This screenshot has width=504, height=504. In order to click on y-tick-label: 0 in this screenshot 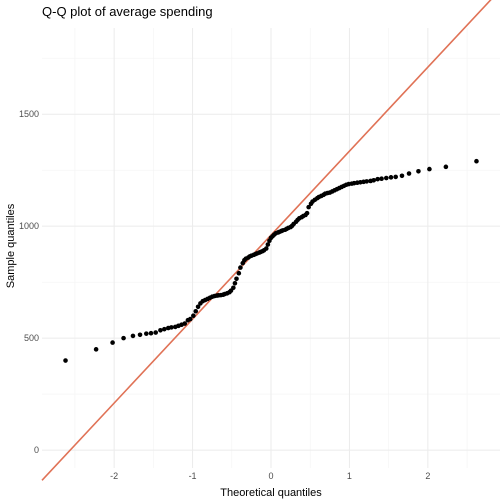, I will do `click(36, 450)`.